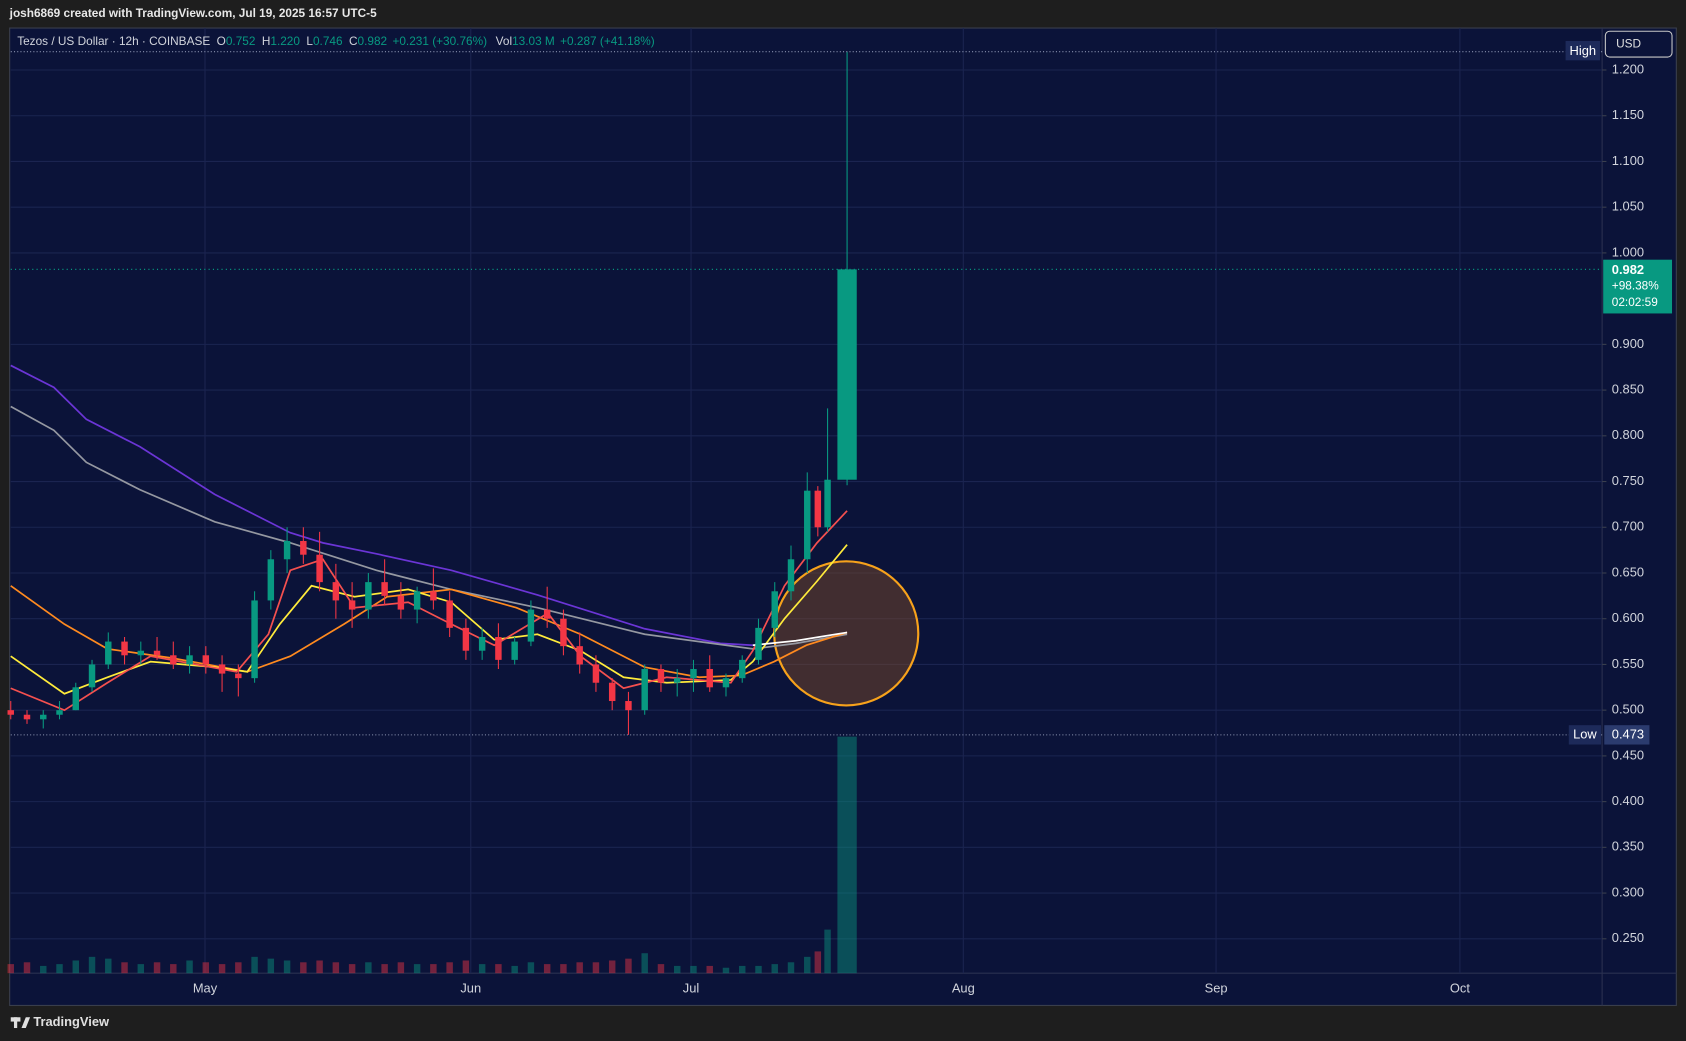 This screenshot has height=1041, width=1686. What do you see at coordinates (533, 41) in the screenshot?
I see `legend-volume-value: 13.03 M` at bounding box center [533, 41].